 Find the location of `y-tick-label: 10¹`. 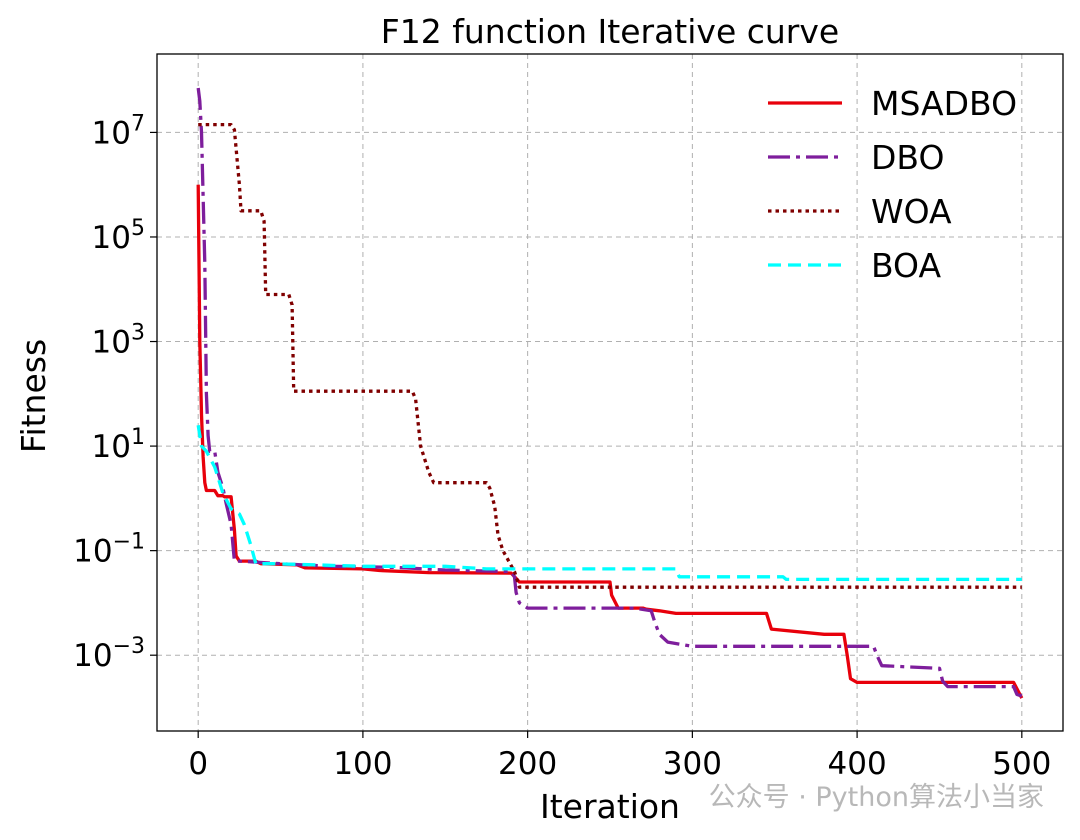

y-tick-label: 10¹ is located at coordinates (118, 445).